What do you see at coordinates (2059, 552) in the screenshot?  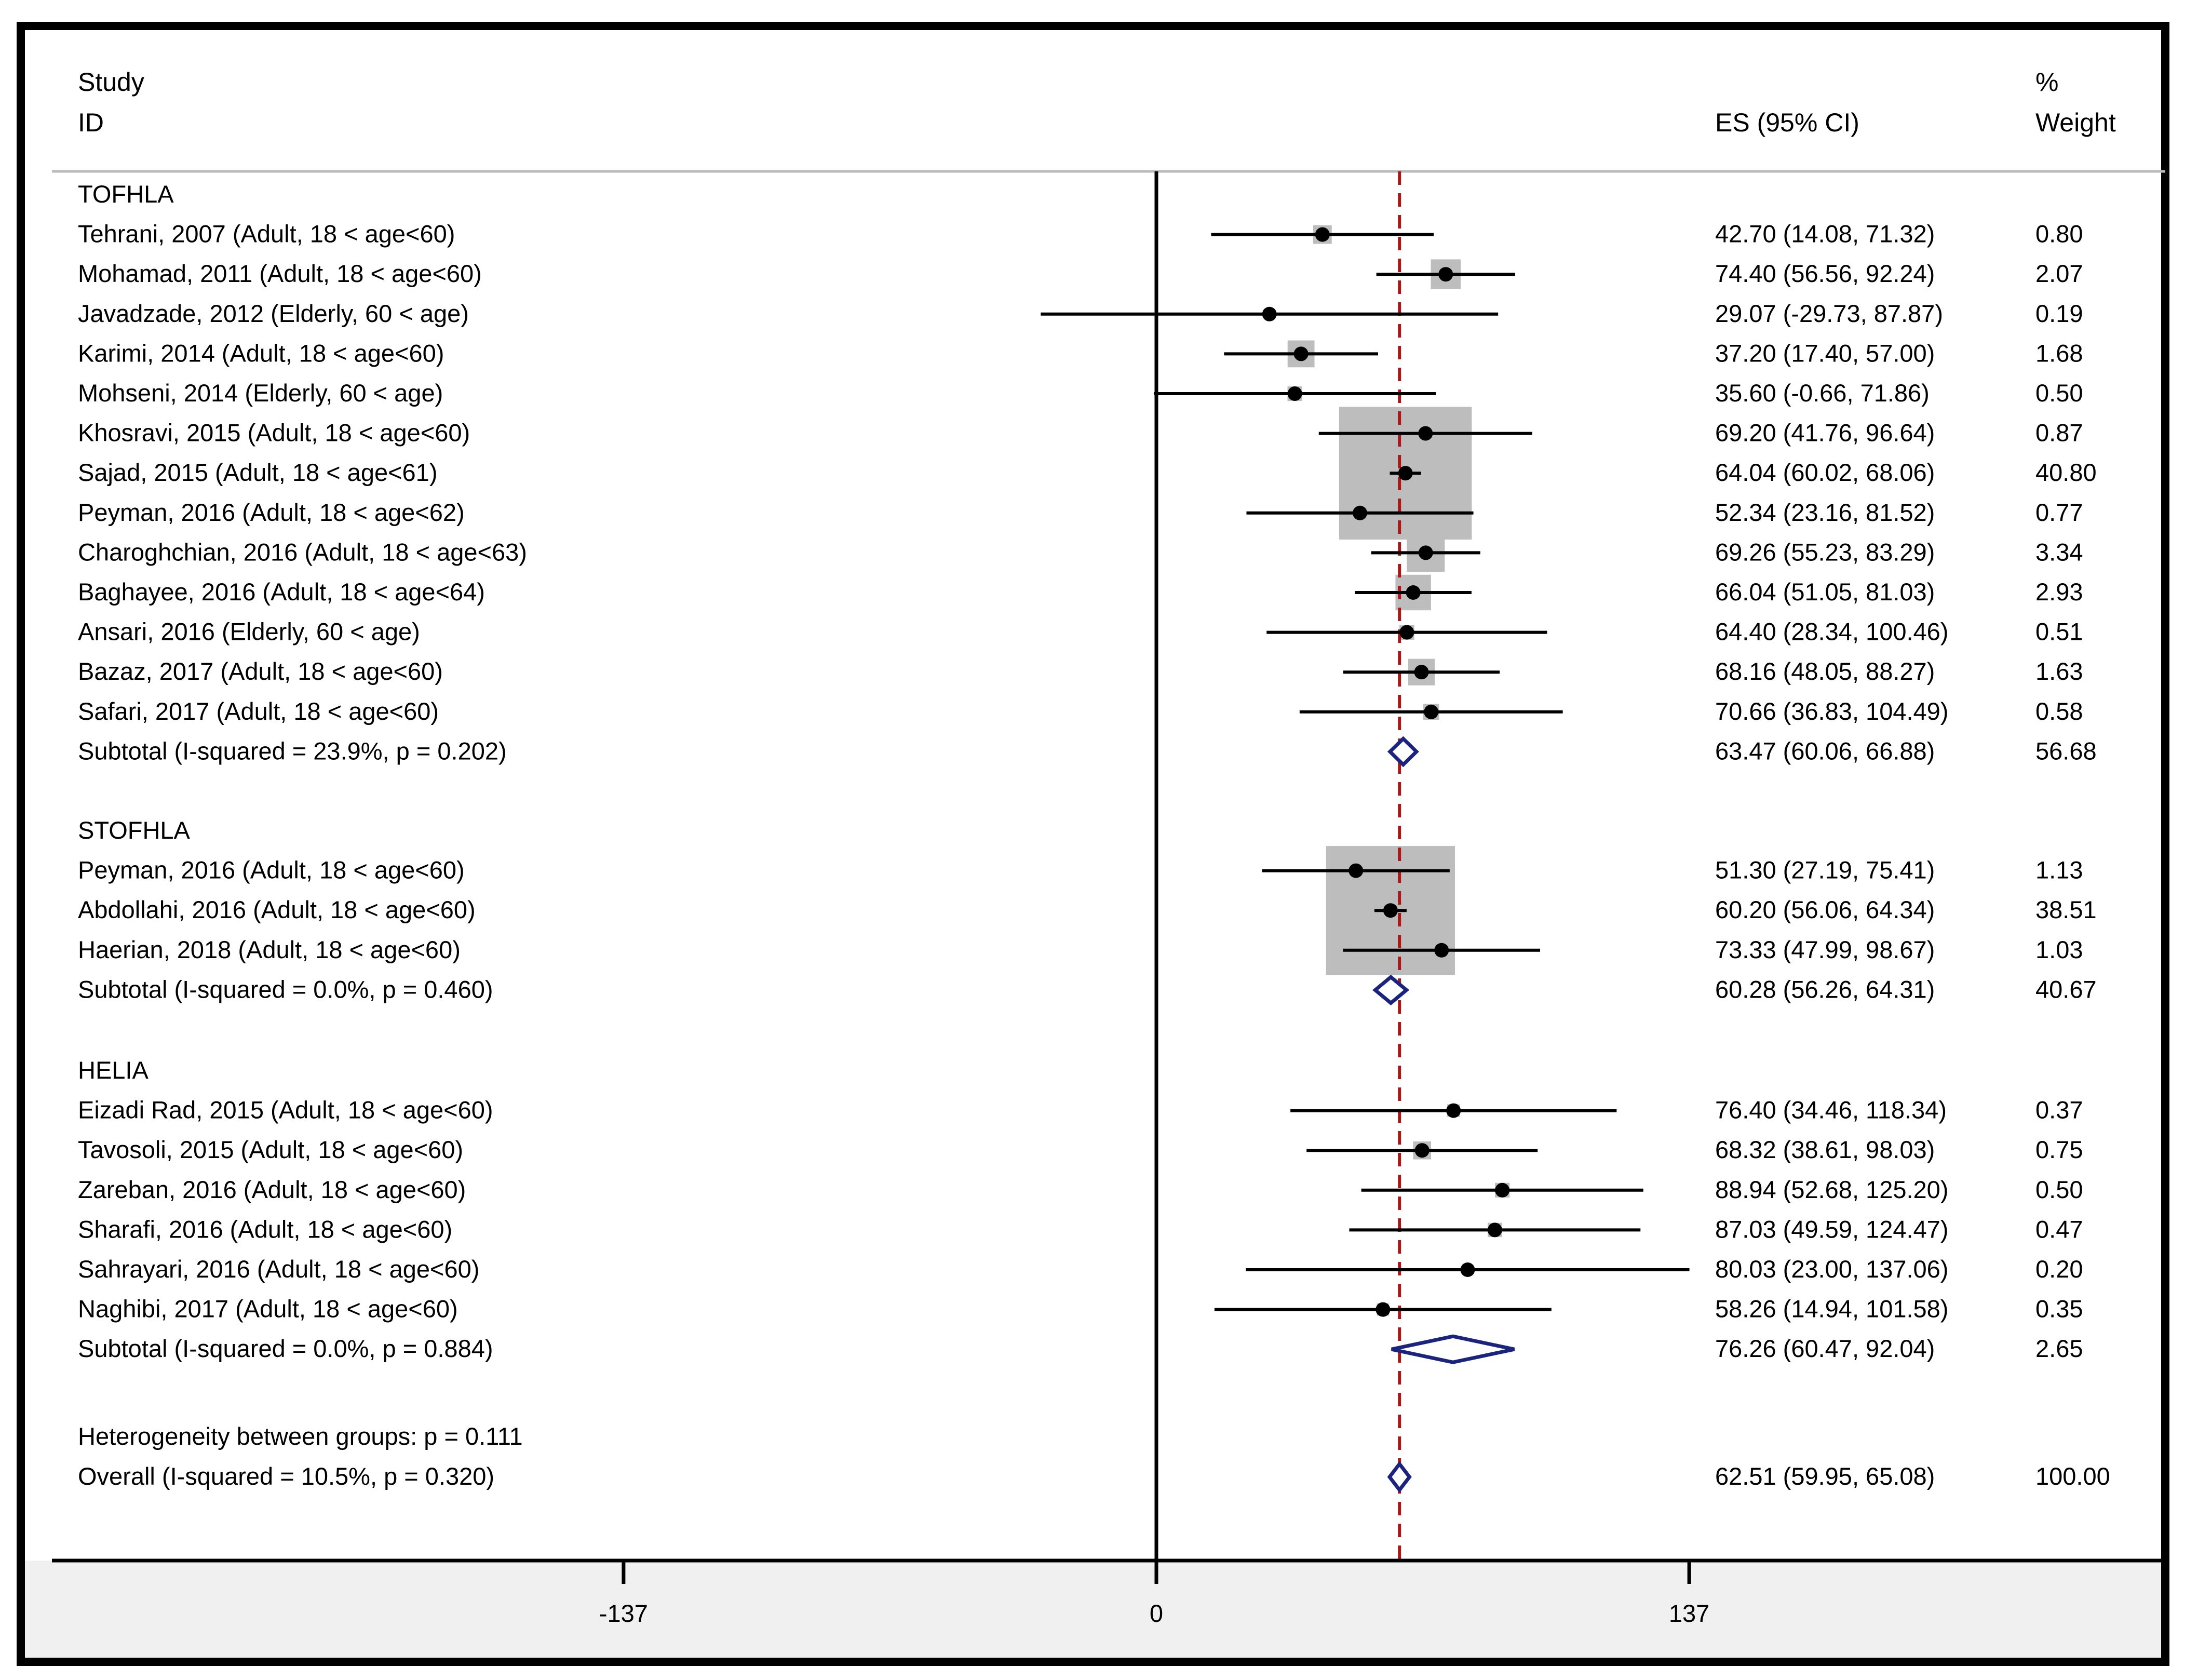 I see `group-tofhla-study-9-weight-text: 3.34` at bounding box center [2059, 552].